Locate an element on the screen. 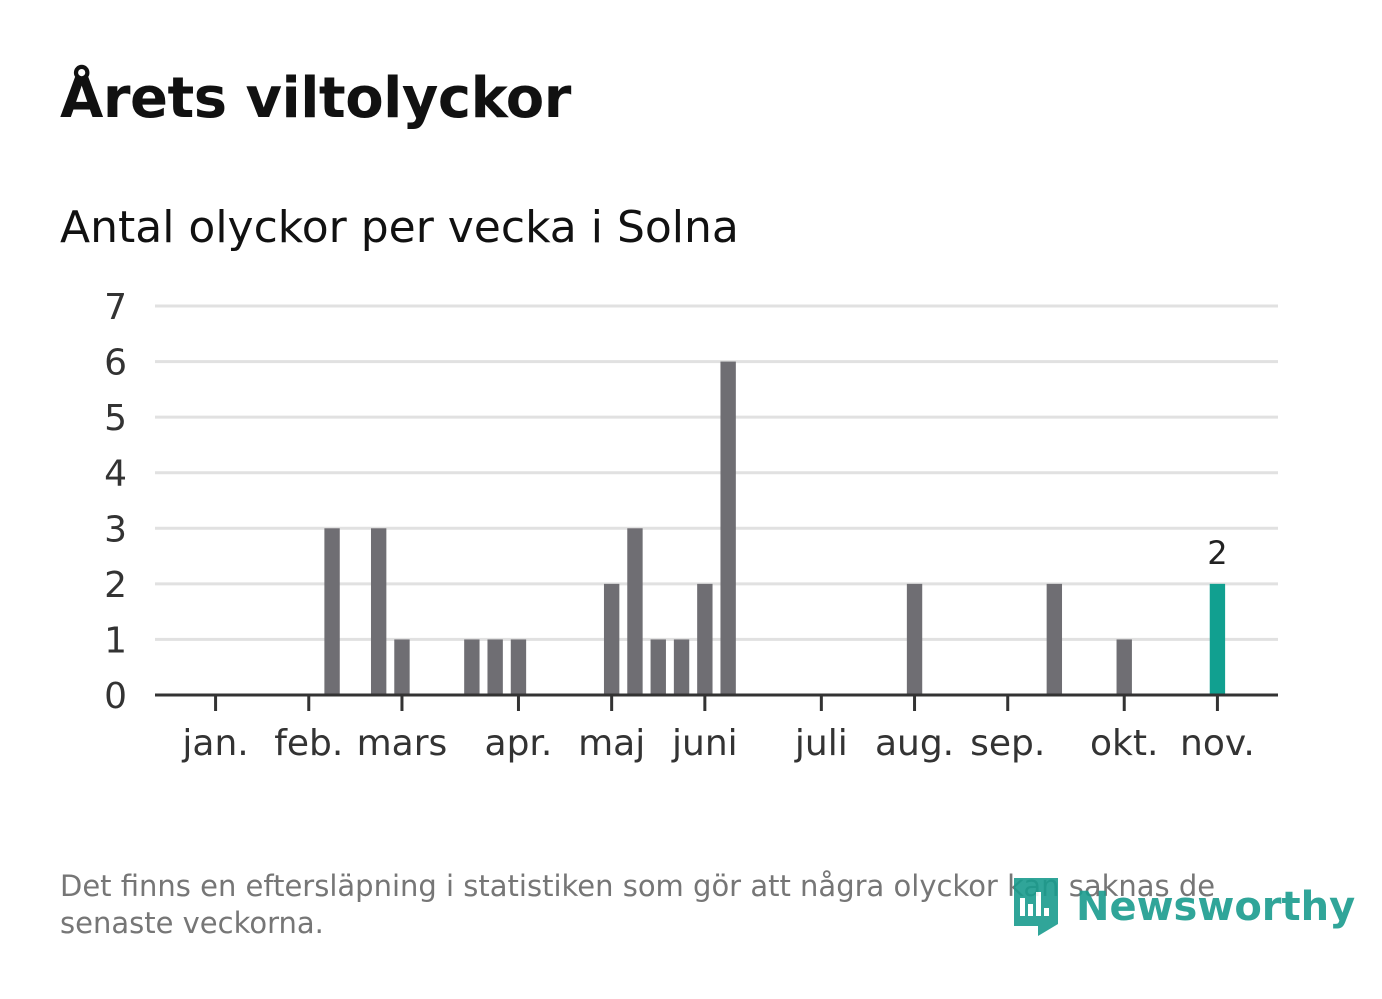 The width and height of the screenshot is (1382, 999). highlight-bar is located at coordinates (1217, 639).